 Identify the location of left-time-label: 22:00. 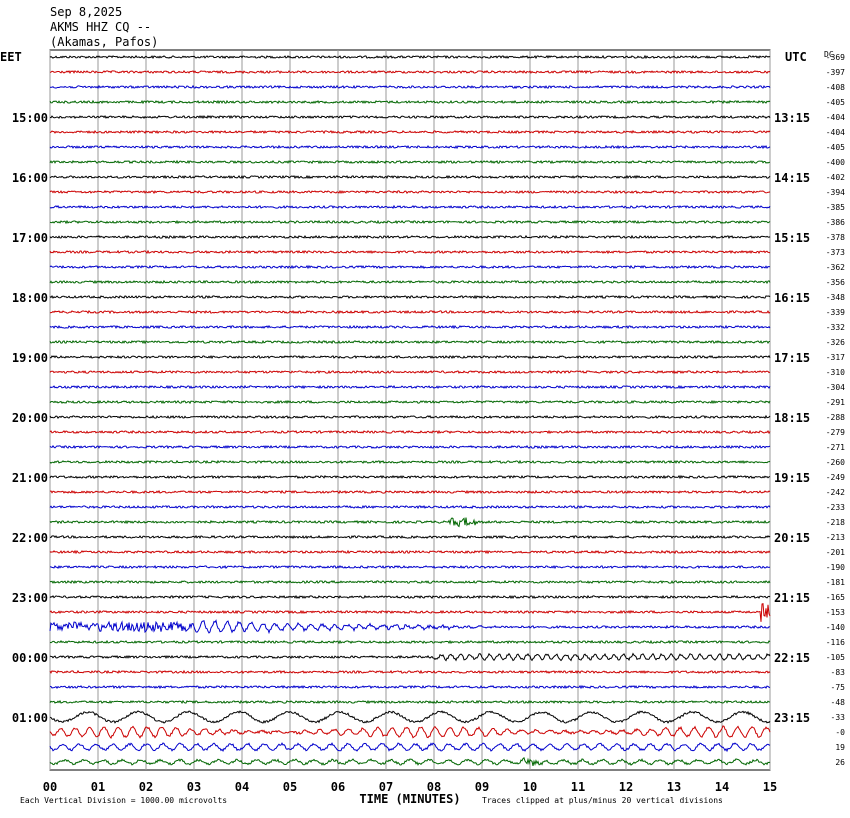
(30, 538).